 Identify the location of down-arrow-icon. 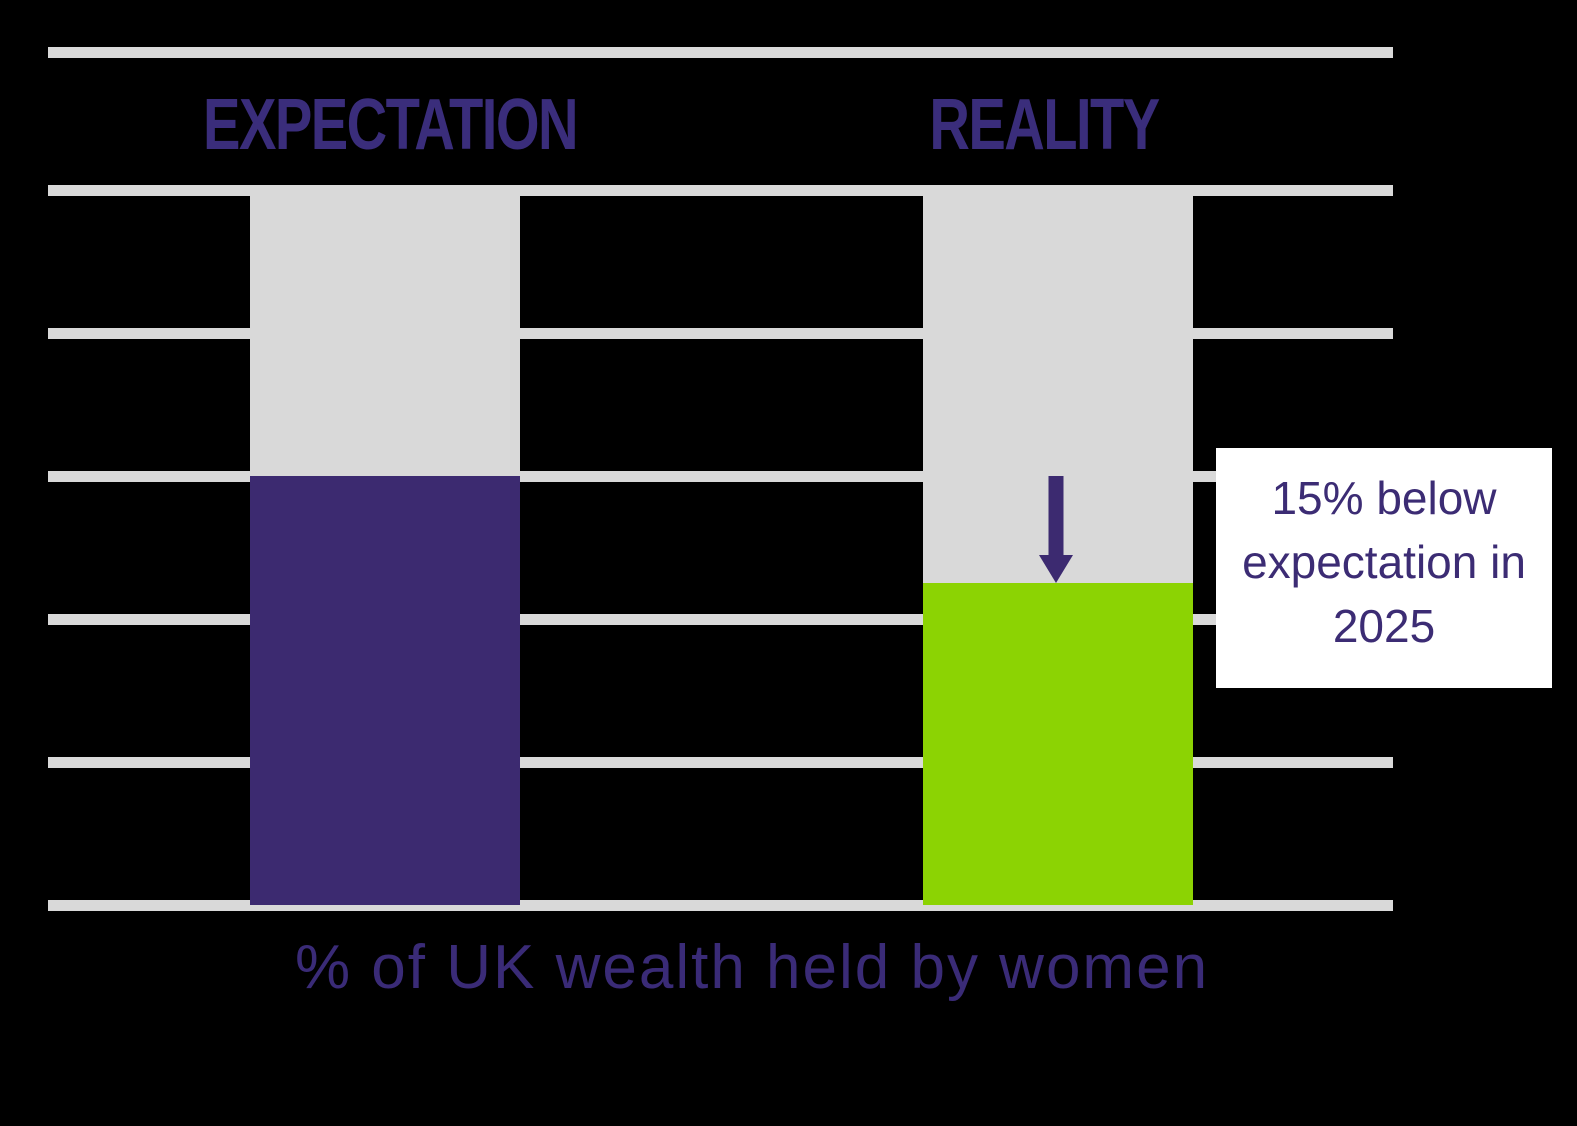
(1056, 530).